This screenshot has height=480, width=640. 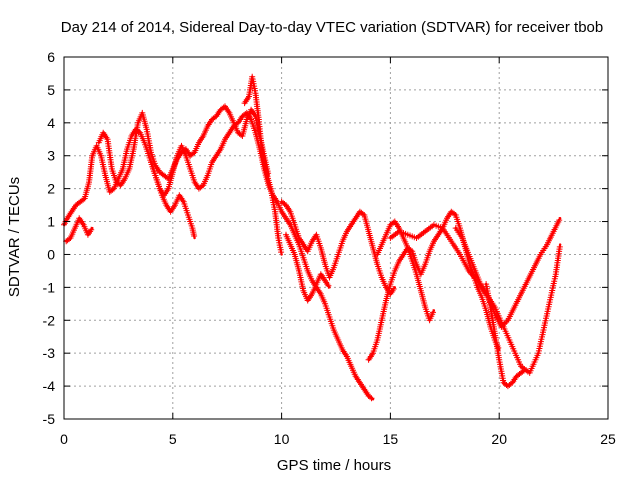 What do you see at coordinates (51, 222) in the screenshot?
I see `y-tick-label: 1` at bounding box center [51, 222].